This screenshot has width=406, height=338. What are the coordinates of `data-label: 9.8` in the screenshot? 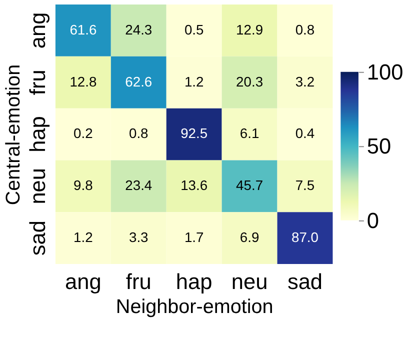 It's located at (84, 185).